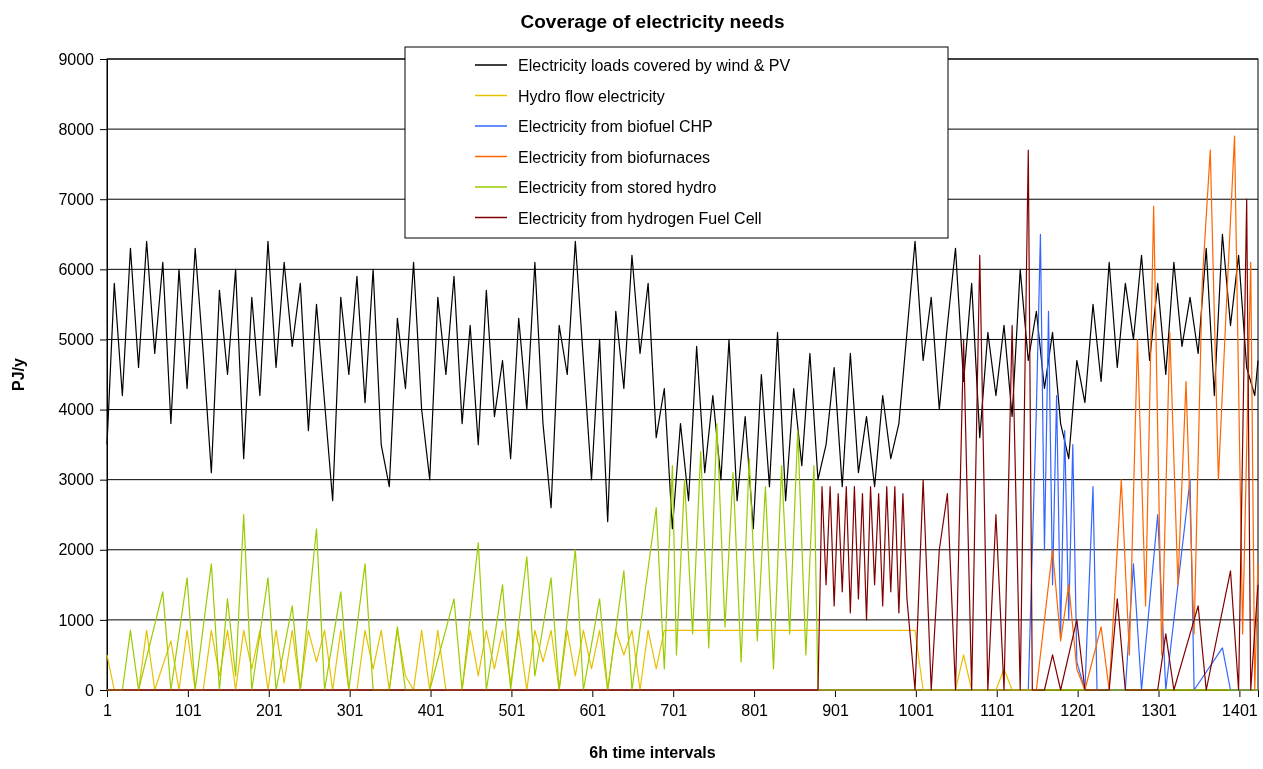 This screenshot has width=1263, height=769. I want to click on chart-title: Coverage of electricity needs, so click(652, 21).